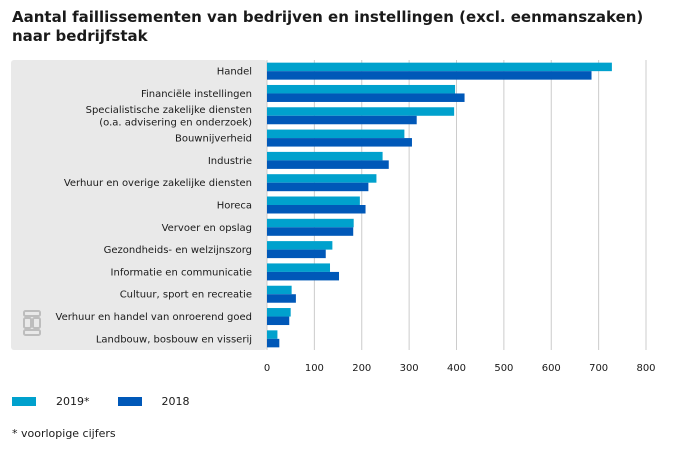 The image size is (687, 452). I want to click on x-tick-label: 500, so click(503, 368).